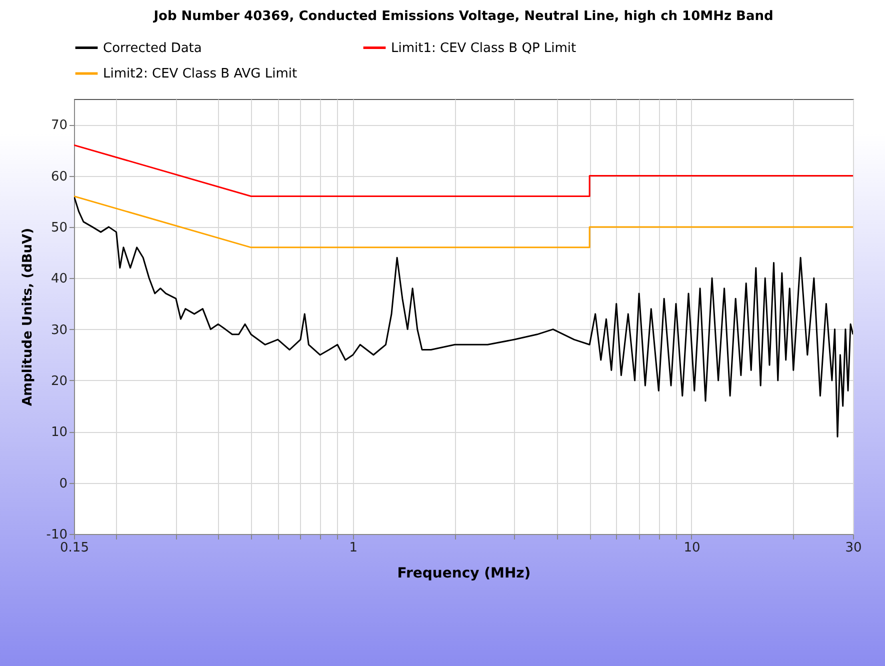  I want to click on y-tick-label: -10, so click(57, 535).